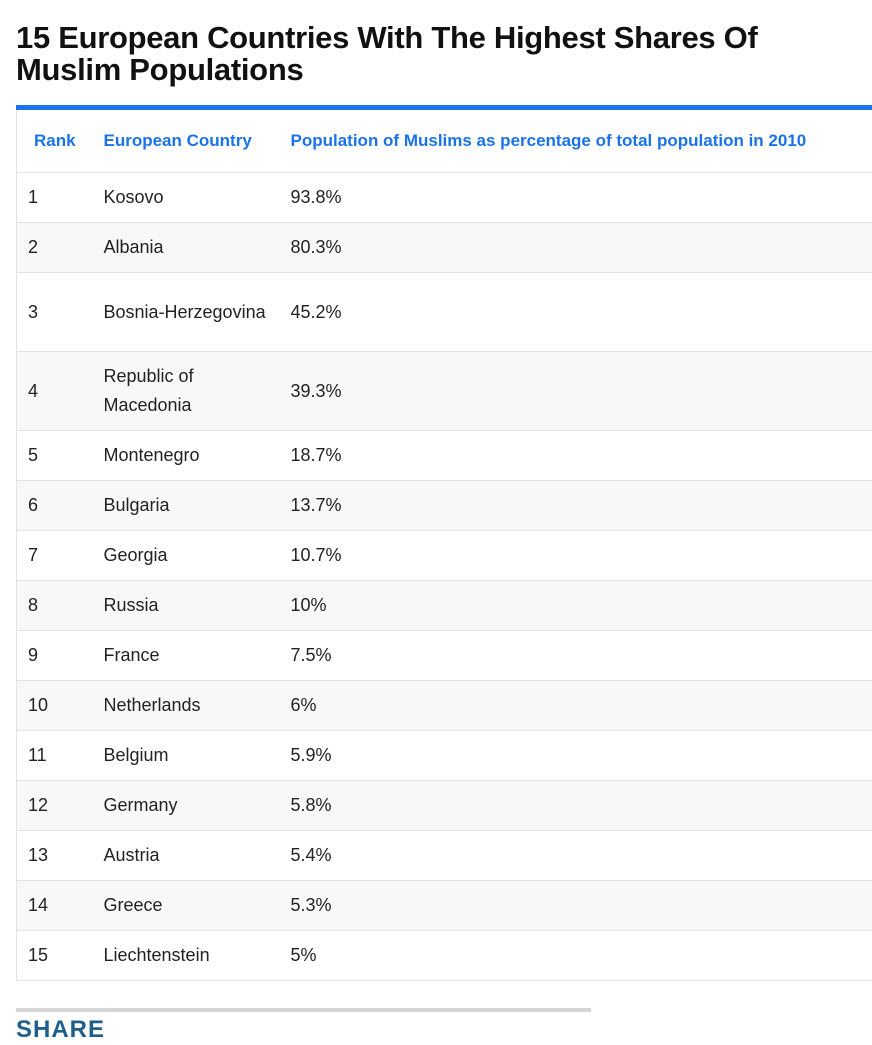 The width and height of the screenshot is (872, 1045). Describe the element at coordinates (54, 141) in the screenshot. I see `column-header-rank: Rank` at that location.